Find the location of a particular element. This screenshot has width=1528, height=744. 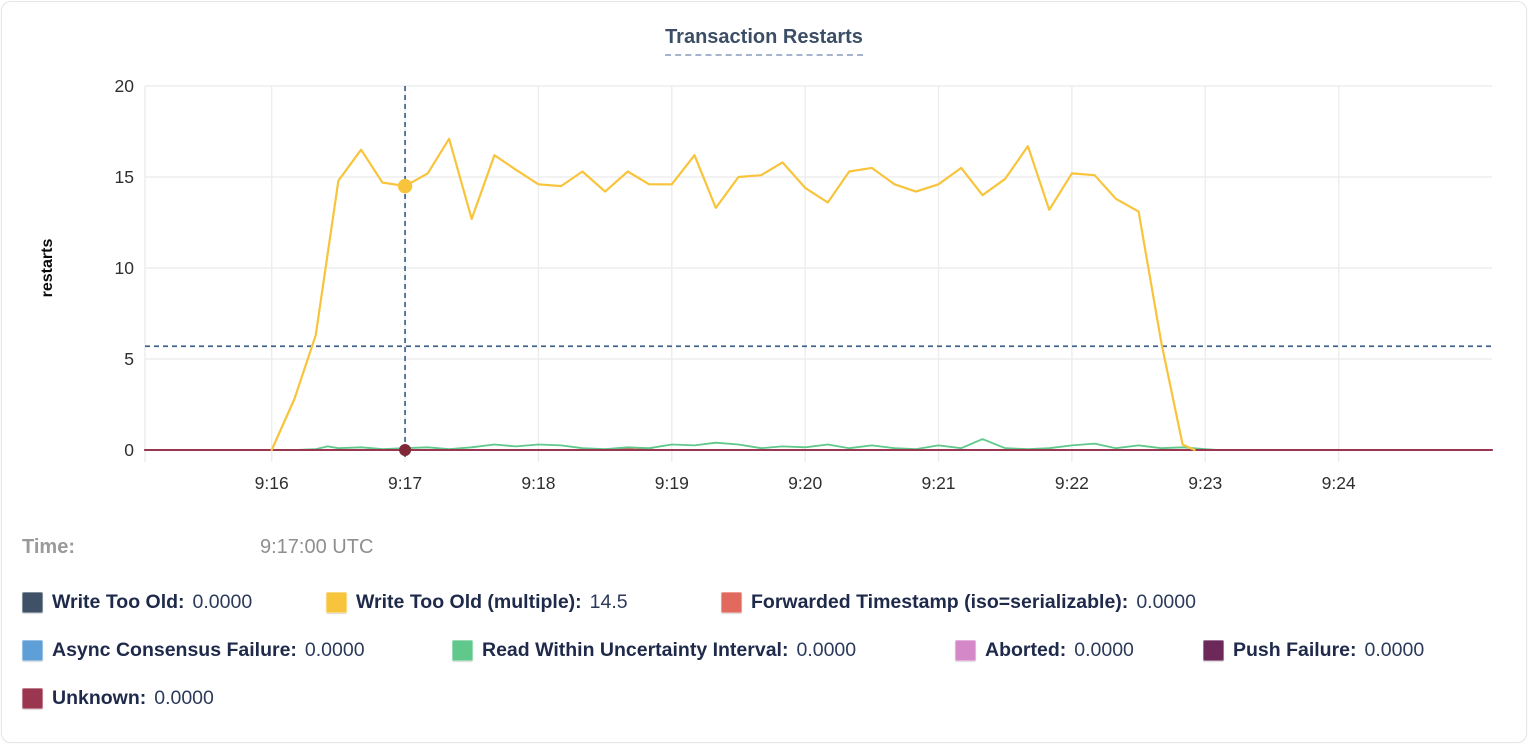

legend-label: Forwarded Timestamp (iso=serializable): is located at coordinates (940, 602).